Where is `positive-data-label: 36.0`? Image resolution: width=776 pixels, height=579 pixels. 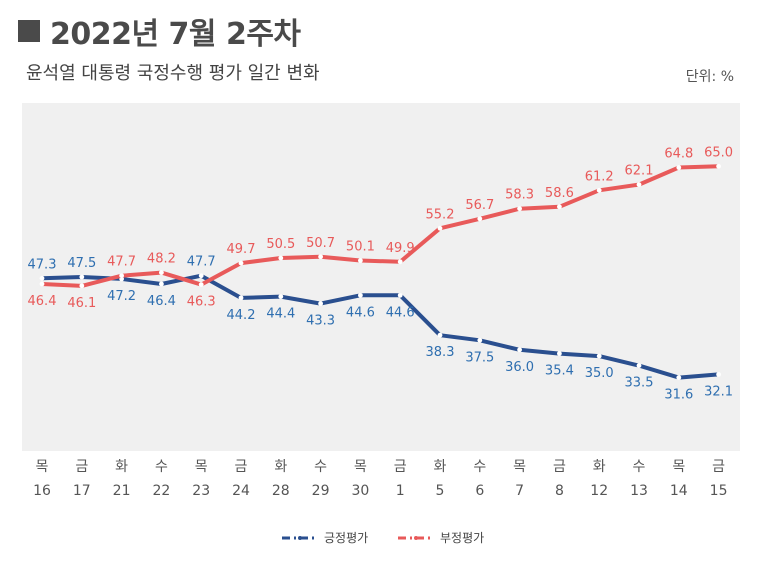
positive-data-label: 36.0 is located at coordinates (519, 367).